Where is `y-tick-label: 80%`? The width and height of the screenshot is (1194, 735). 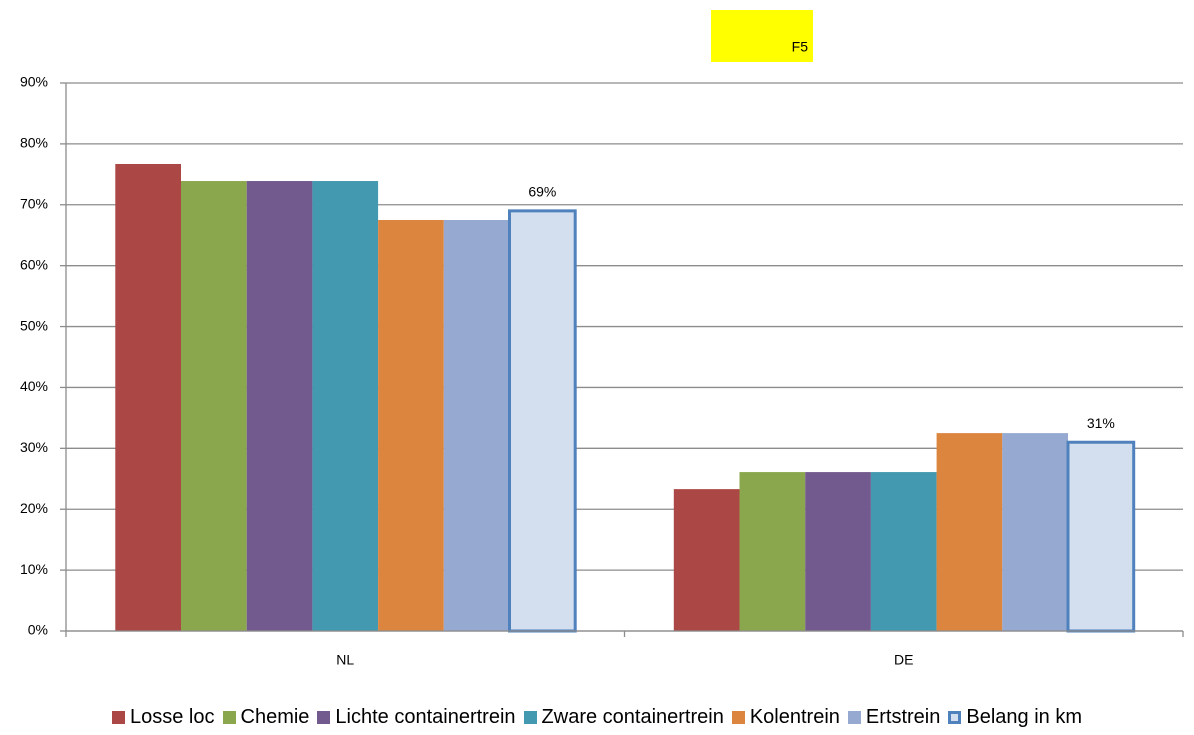
y-tick-label: 80% is located at coordinates (34, 143).